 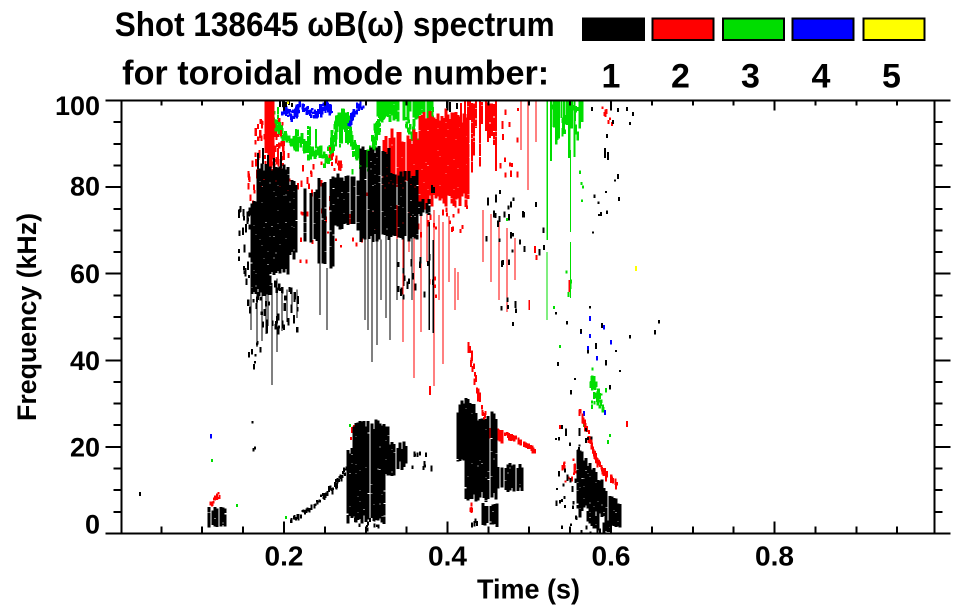 I want to click on svg-text: Time (s), so click(x=528, y=589).